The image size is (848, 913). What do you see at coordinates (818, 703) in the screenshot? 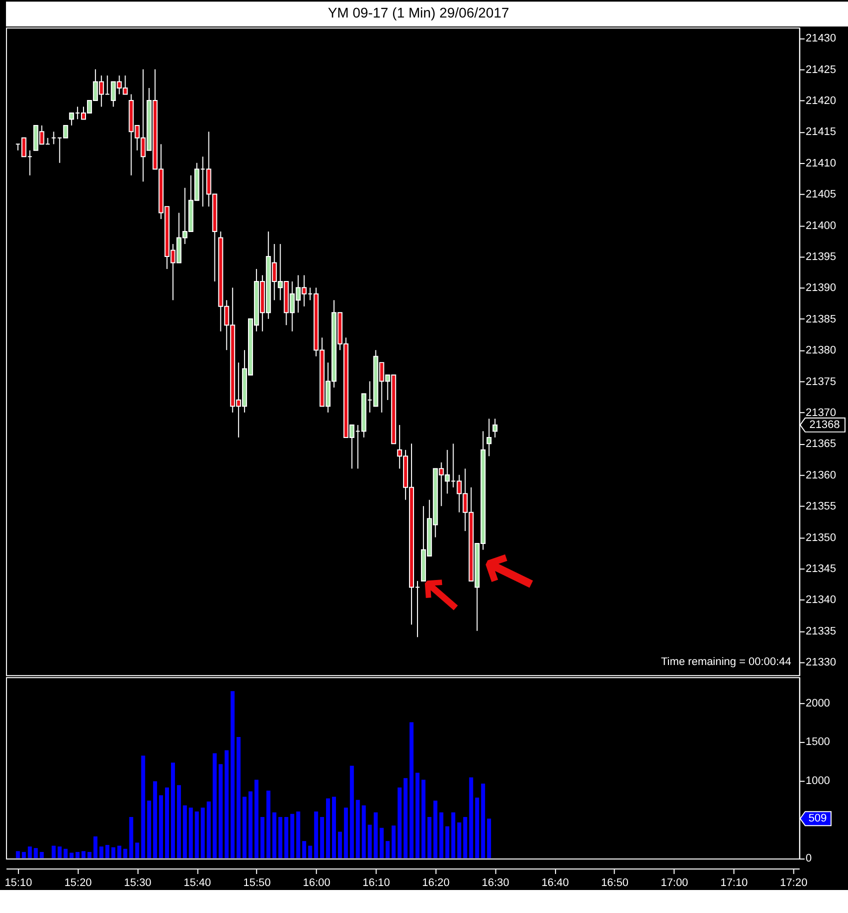
I see `y-tick-label: 2000` at bounding box center [818, 703].